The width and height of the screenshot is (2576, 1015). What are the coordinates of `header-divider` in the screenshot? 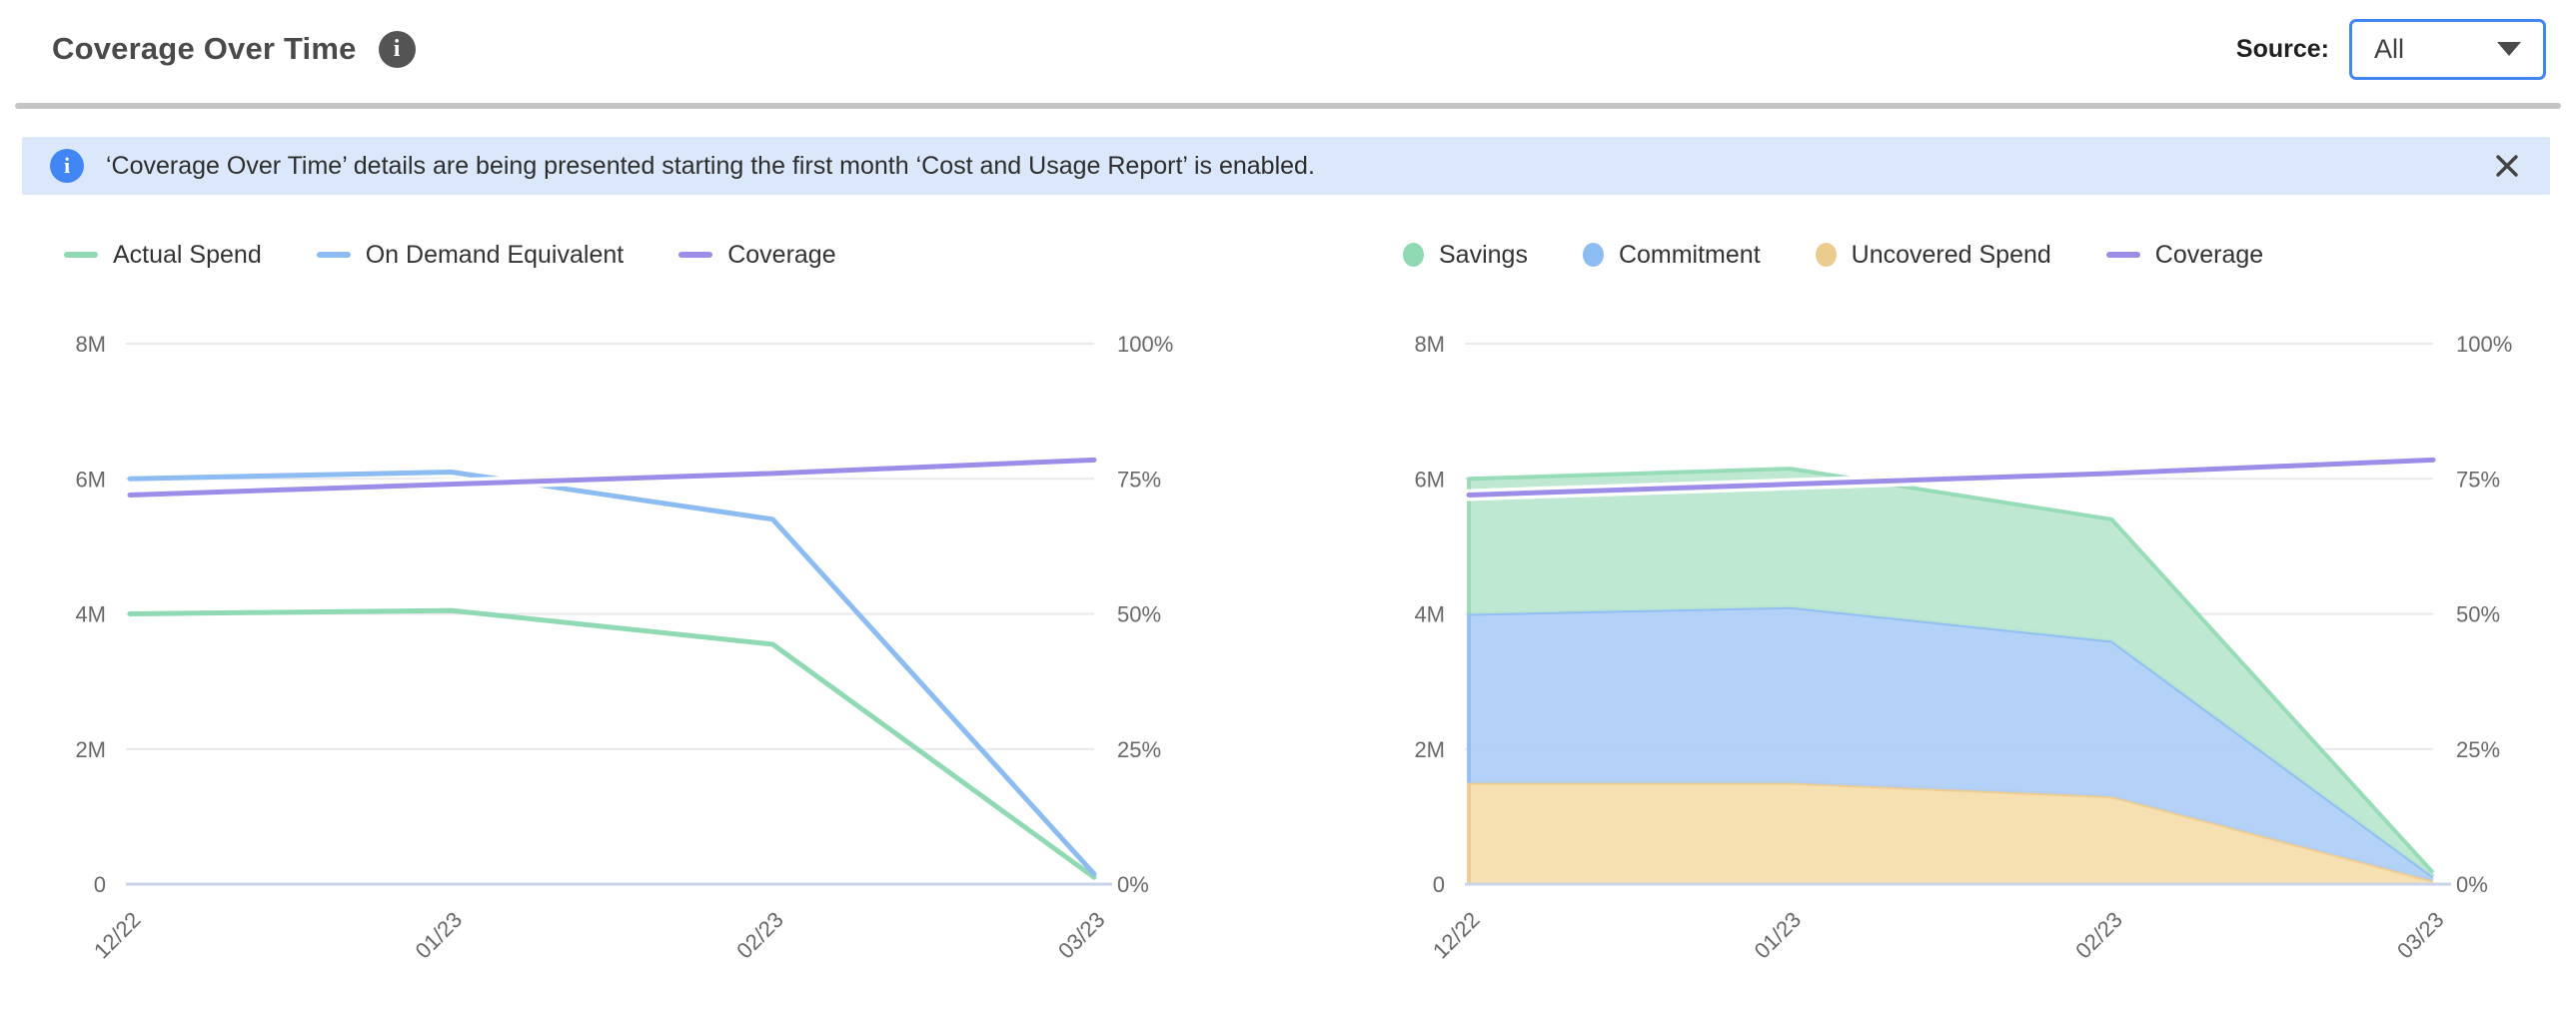 It's located at (1288, 106).